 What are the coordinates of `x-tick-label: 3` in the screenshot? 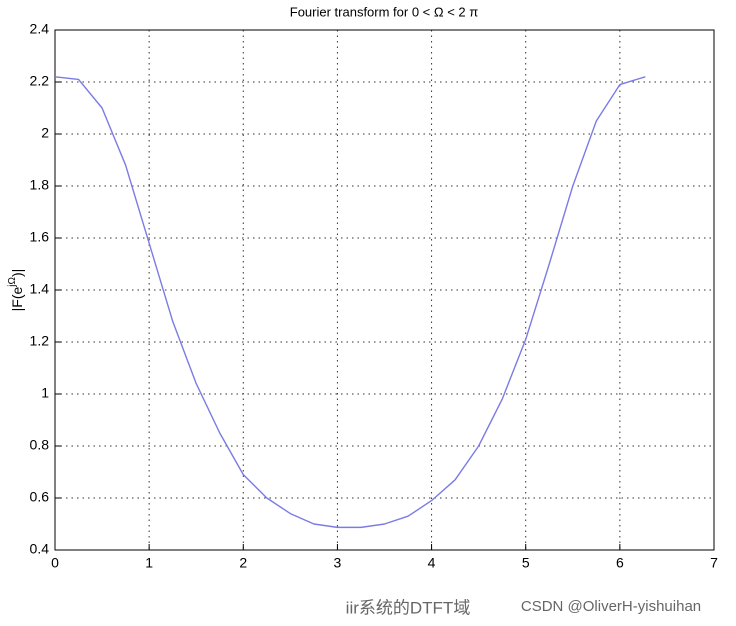 It's located at (338, 563).